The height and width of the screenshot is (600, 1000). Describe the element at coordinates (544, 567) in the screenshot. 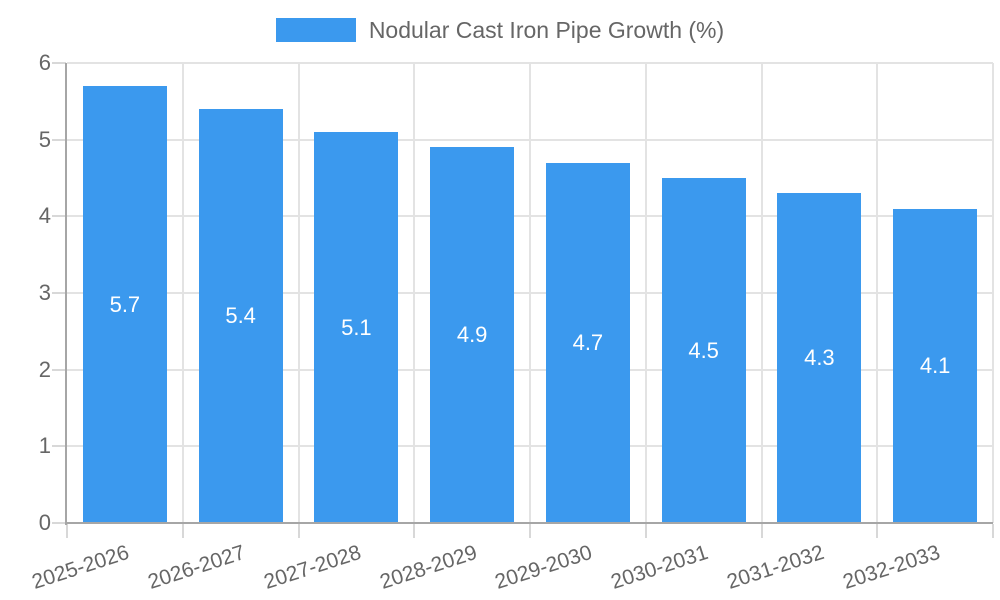

I see `x-axis-tick-label: 2029-2030` at that location.